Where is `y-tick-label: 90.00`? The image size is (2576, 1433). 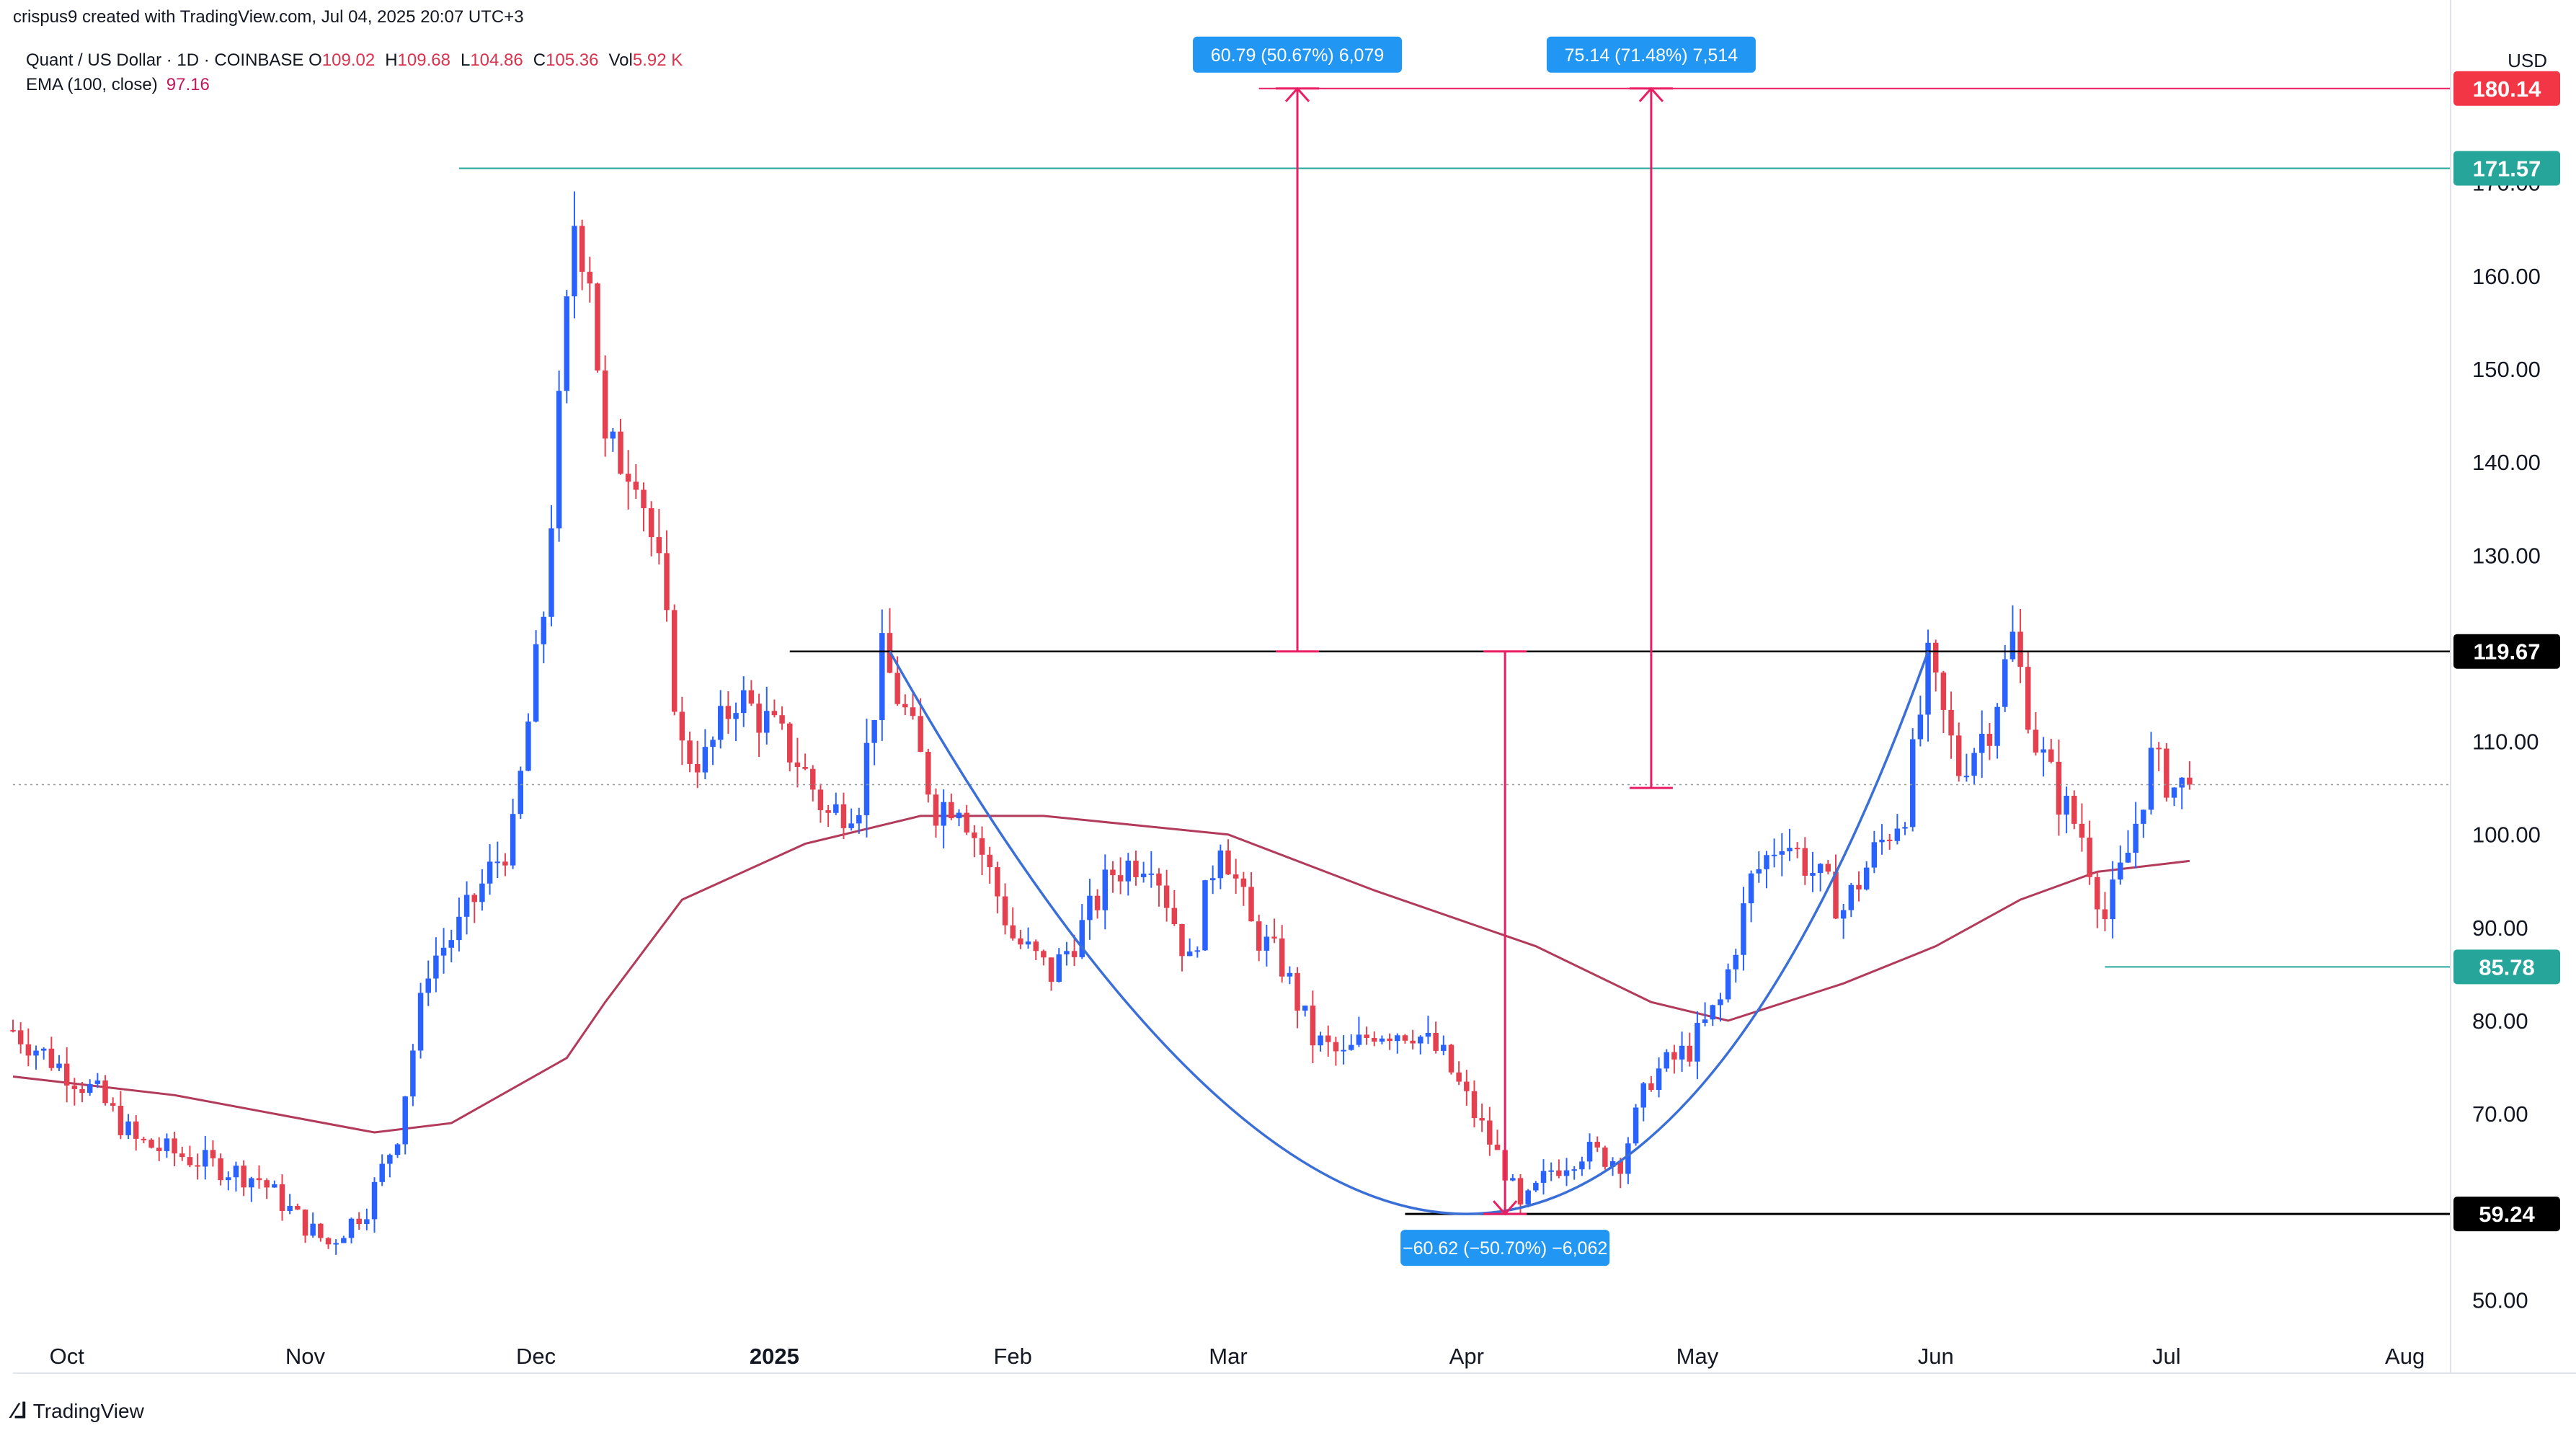 y-tick-label: 90.00 is located at coordinates (2500, 928).